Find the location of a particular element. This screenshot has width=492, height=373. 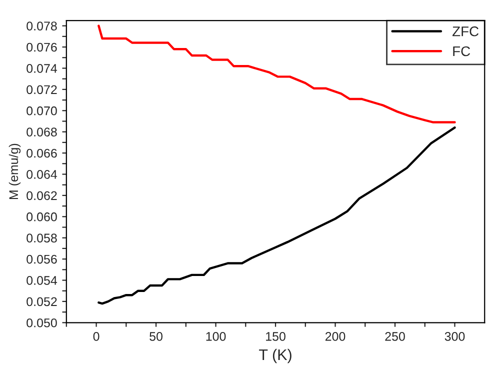

x-tick-label: 150 is located at coordinates (276, 336).